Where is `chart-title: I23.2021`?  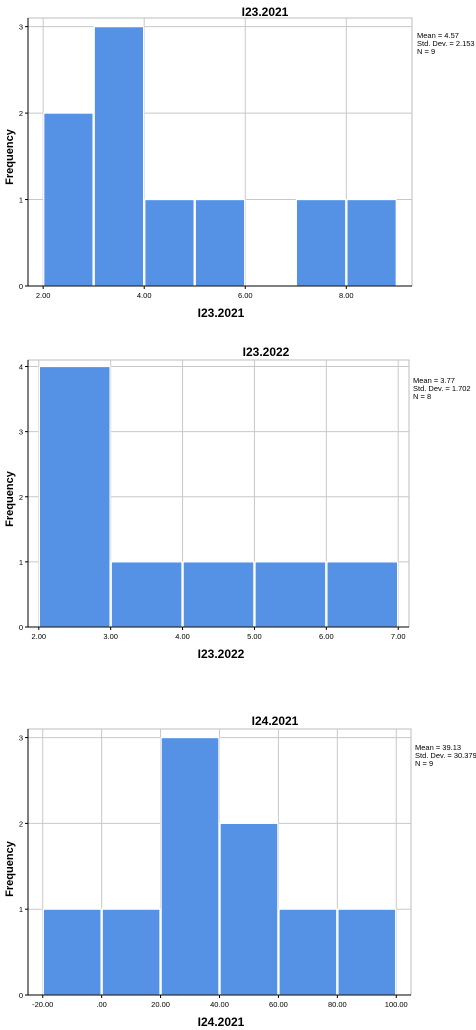 chart-title: I23.2021 is located at coordinates (265, 12).